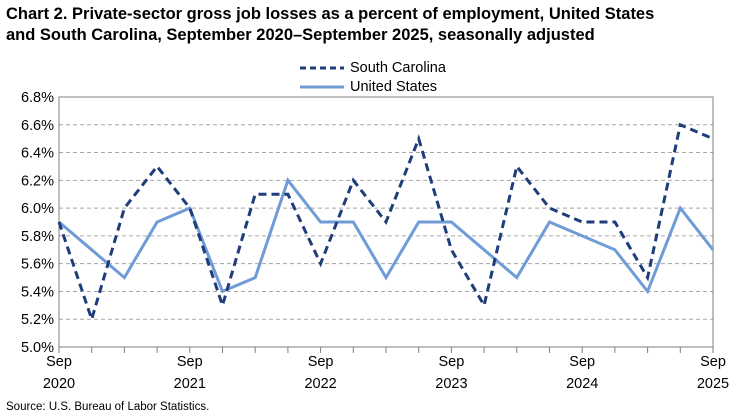 This screenshot has height=420, width=751. I want to click on legend: South Carolina United States, so click(373, 77).